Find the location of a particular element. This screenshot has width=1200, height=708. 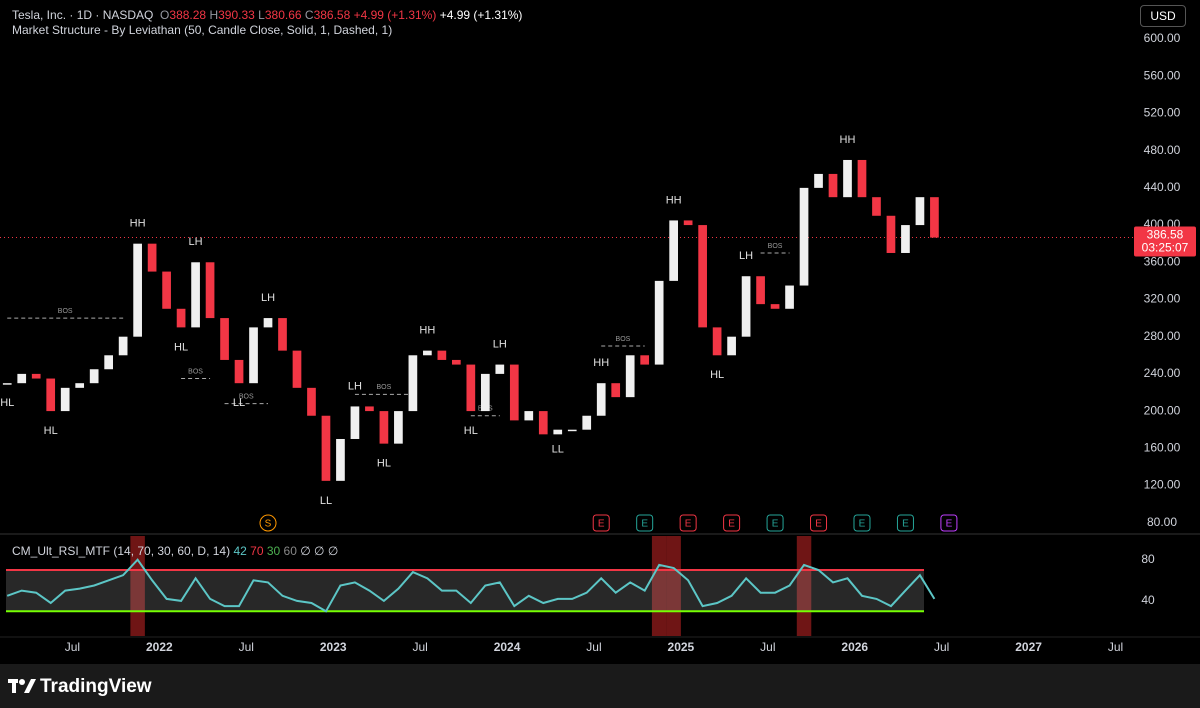

label: C is located at coordinates (309, 15).